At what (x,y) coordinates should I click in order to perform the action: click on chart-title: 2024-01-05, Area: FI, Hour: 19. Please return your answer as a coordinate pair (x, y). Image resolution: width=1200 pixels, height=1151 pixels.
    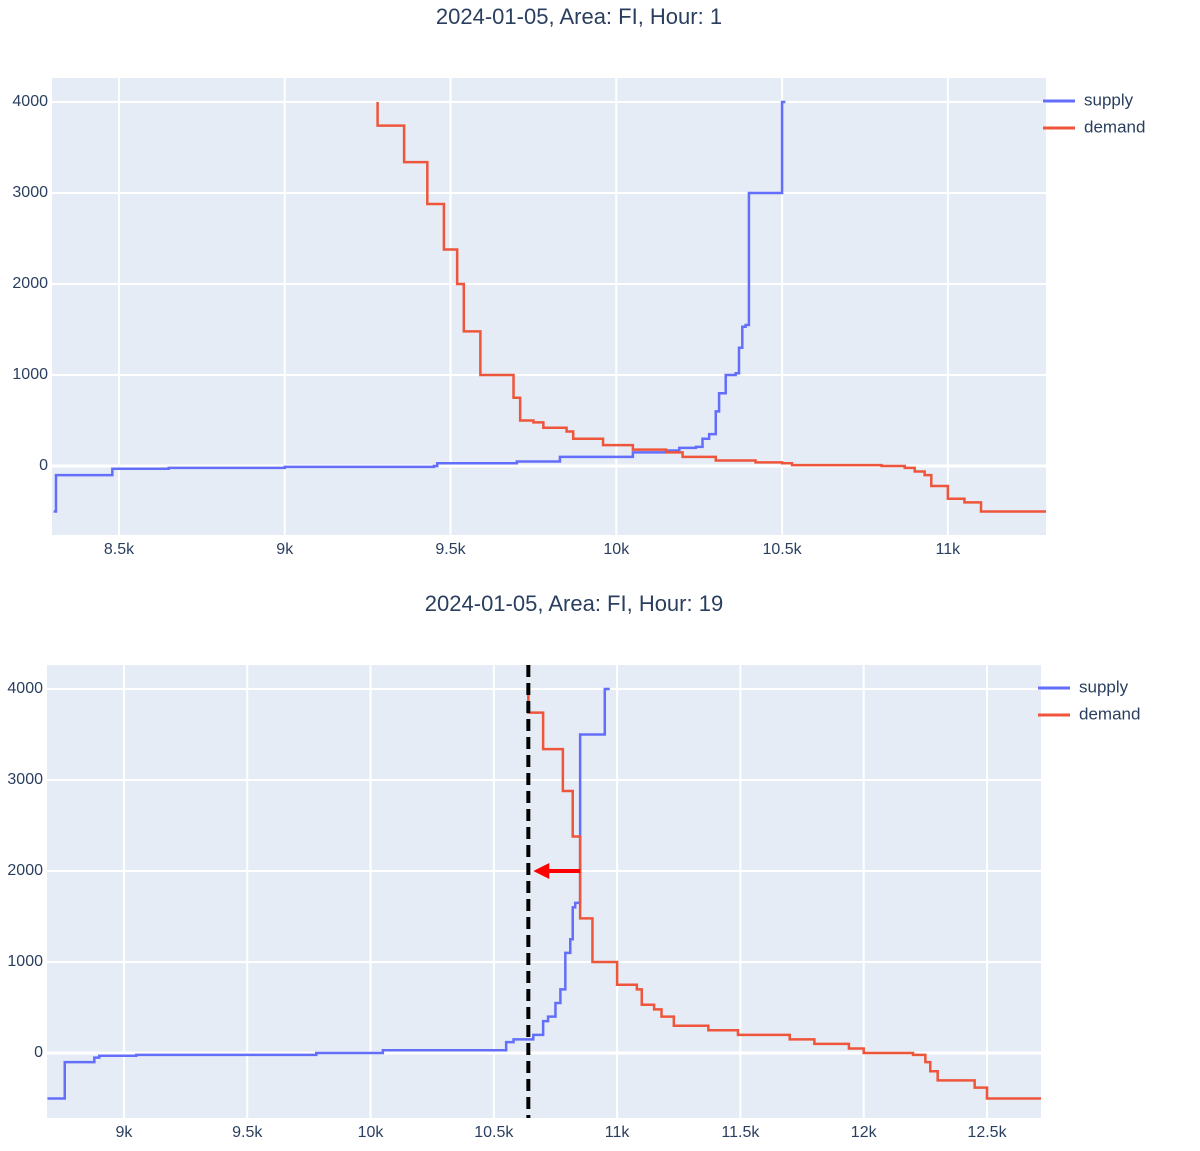
    Looking at the image, I should click on (574, 603).